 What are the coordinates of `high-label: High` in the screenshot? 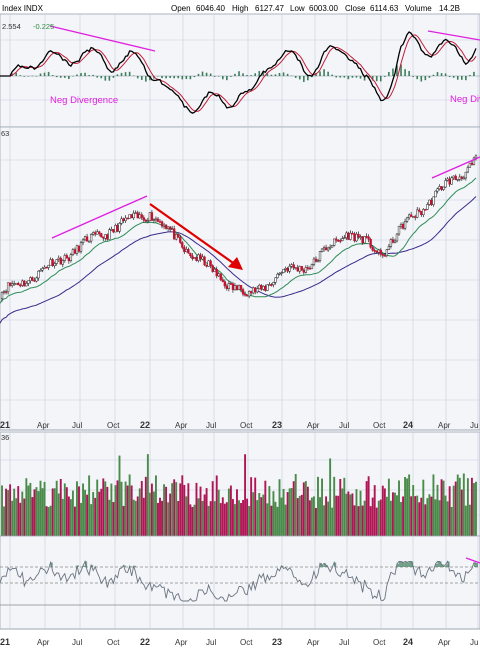 It's located at (240, 8).